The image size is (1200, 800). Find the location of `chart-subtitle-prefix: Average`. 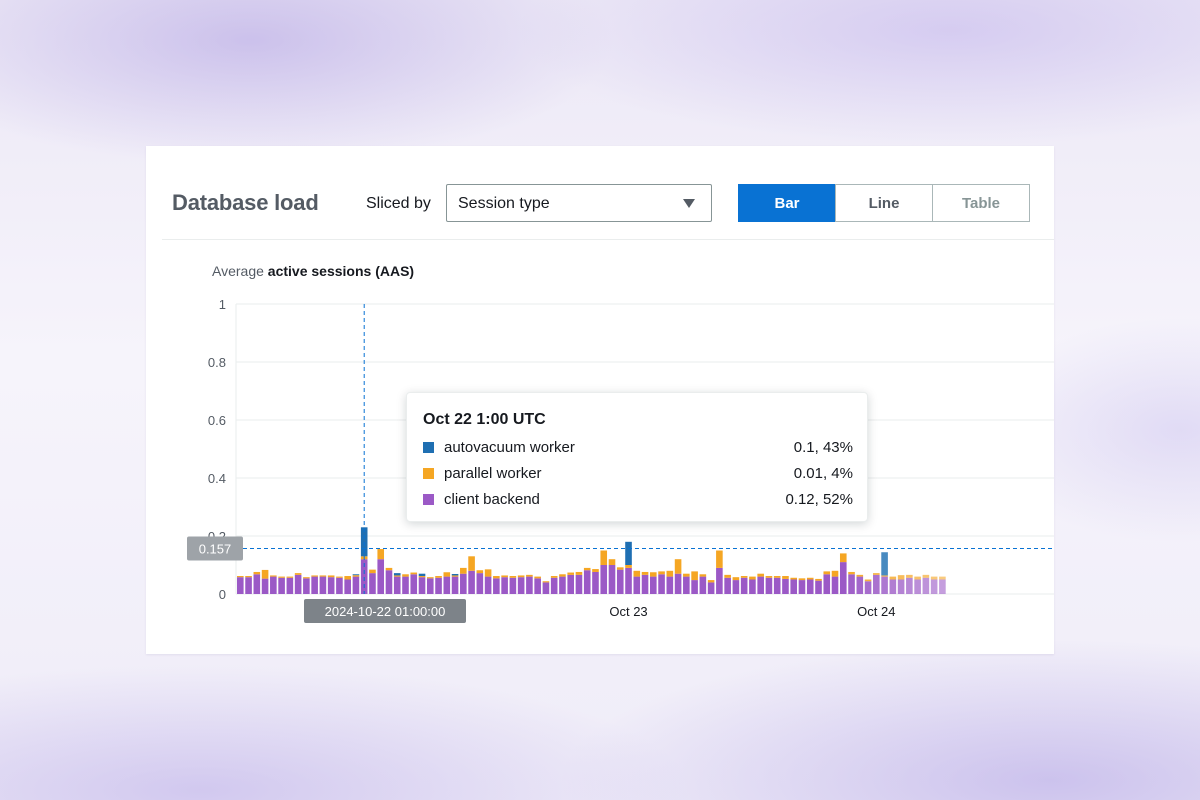

chart-subtitle-prefix: Average is located at coordinates (238, 271).